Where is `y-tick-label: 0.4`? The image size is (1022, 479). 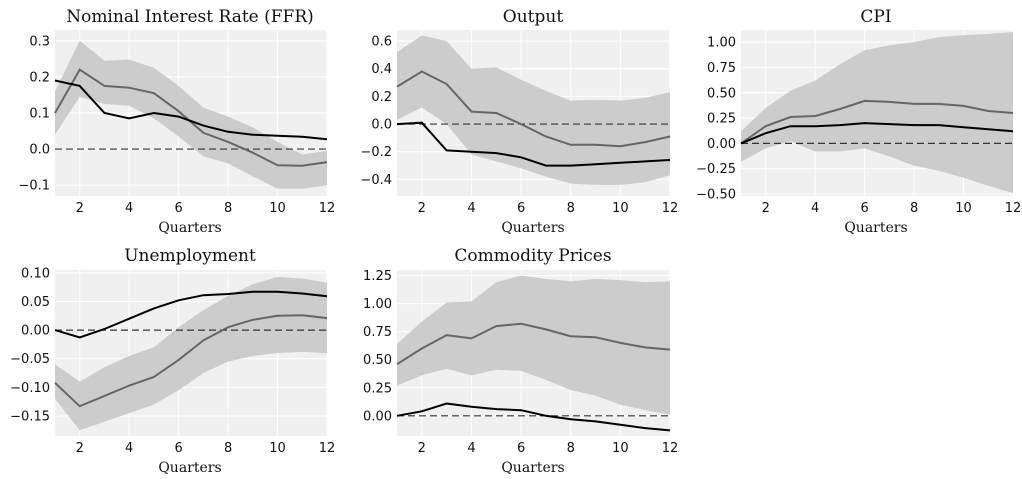 y-tick-label: 0.4 is located at coordinates (381, 69).